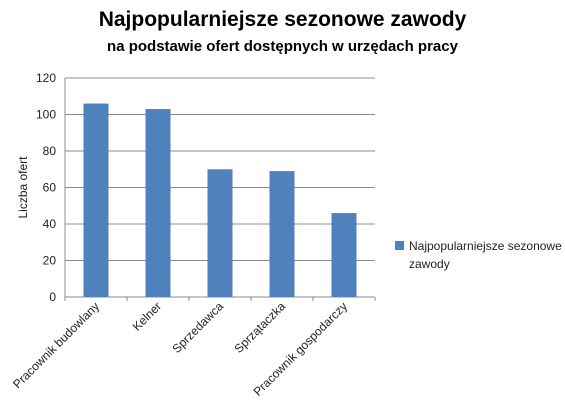 This screenshot has height=415, width=565. What do you see at coordinates (46, 115) in the screenshot?
I see `y-tick-label: 100` at bounding box center [46, 115].